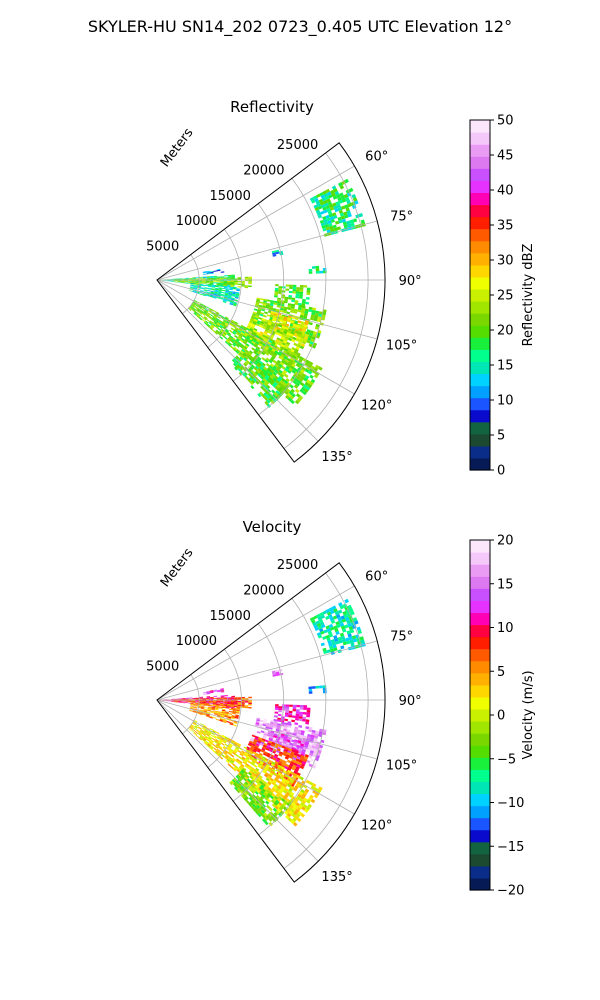 This screenshot has height=1000, width=600. I want to click on sector-frame, so click(271, 722).